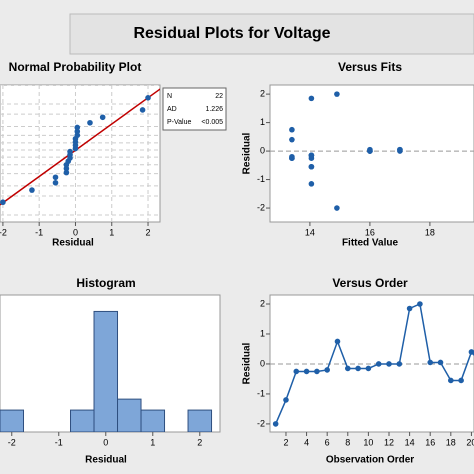 The width and height of the screenshot is (474, 474). What do you see at coordinates (327, 442) in the screenshot?
I see `x-tick-label: 6` at bounding box center [327, 442].